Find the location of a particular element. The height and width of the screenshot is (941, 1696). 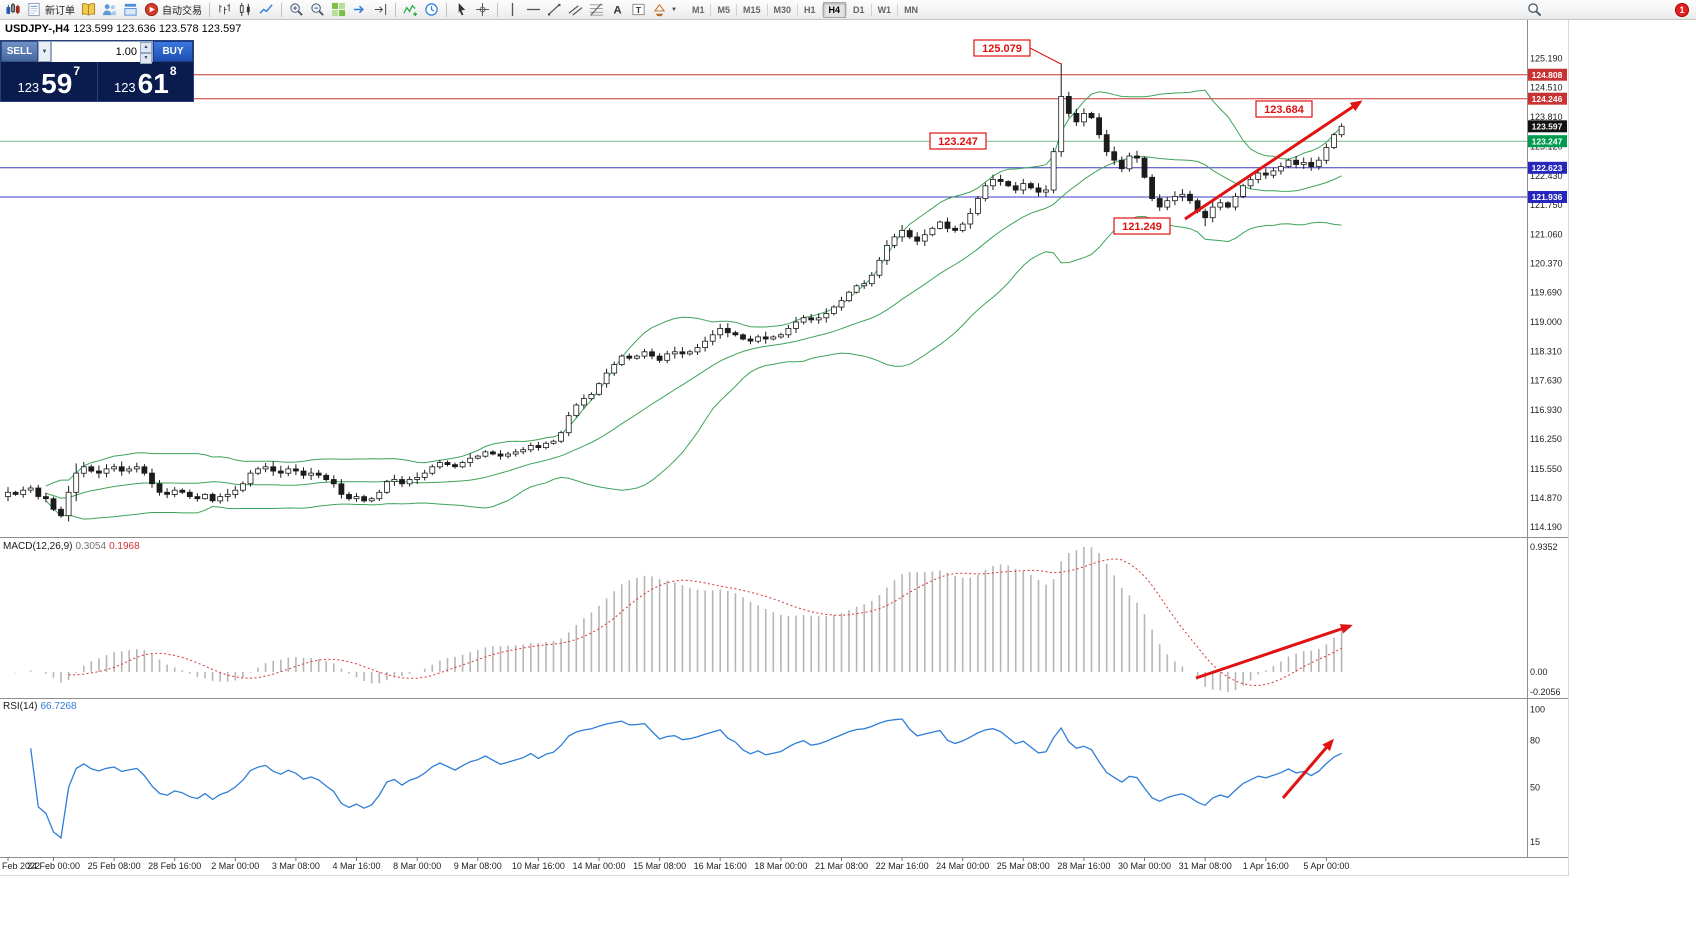

zoomin-icon is located at coordinates (296, 9).